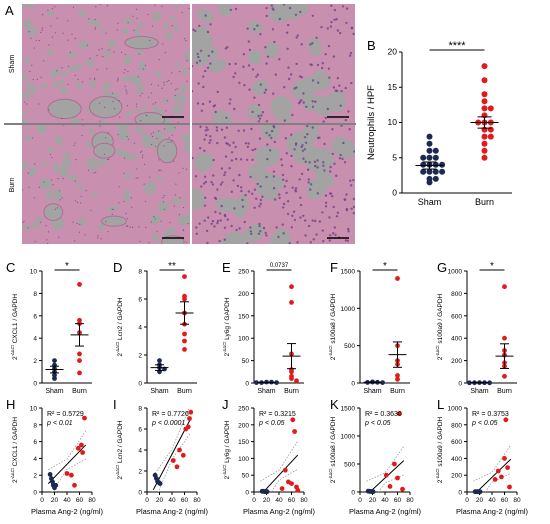 This screenshot has width=550, height=524. Describe the element at coordinates (372, 391) in the screenshot. I see `x-category-label: Sham` at that location.